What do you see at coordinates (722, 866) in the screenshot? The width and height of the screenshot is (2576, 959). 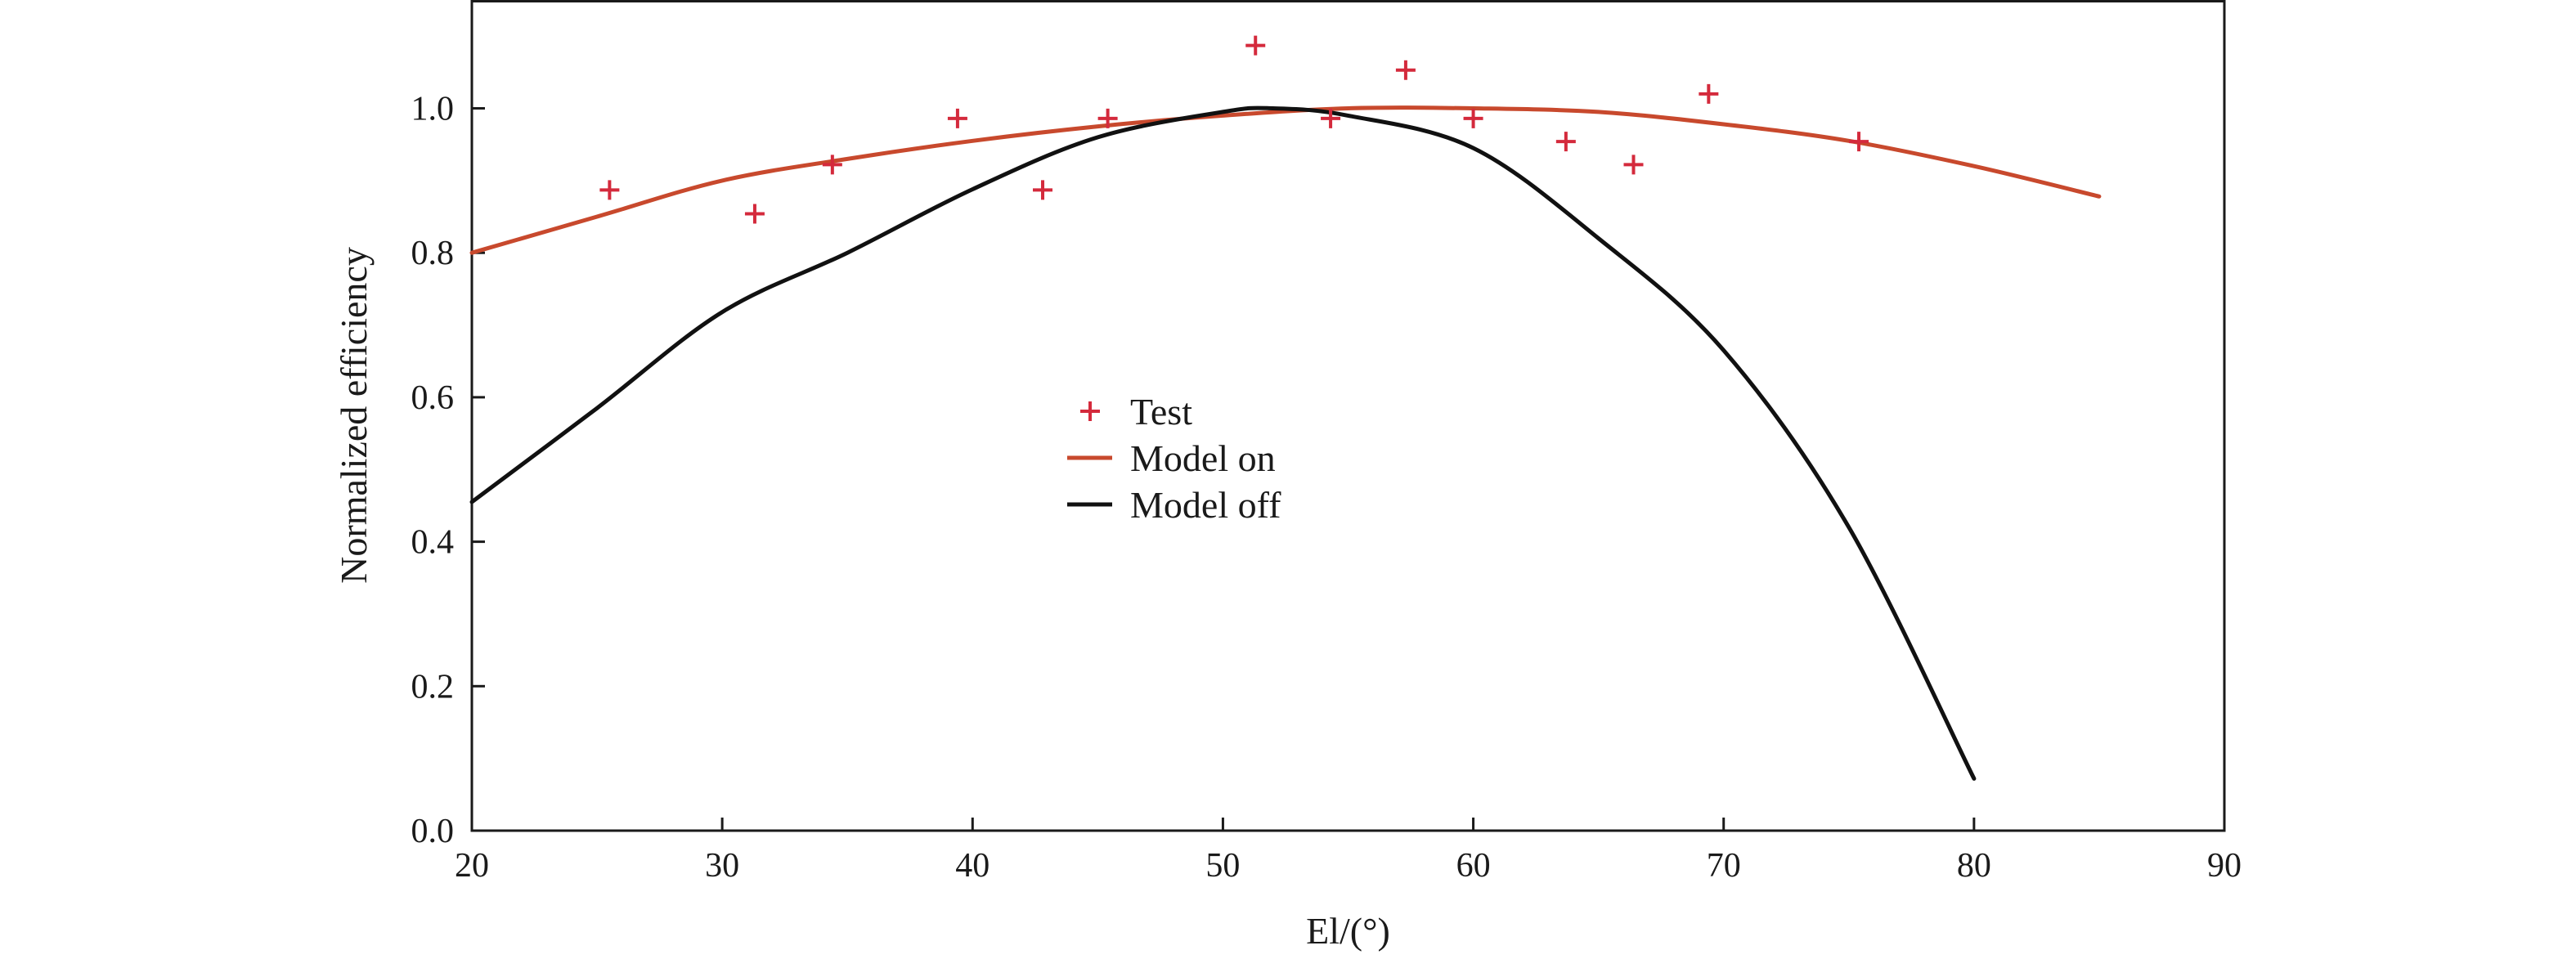 I see `x-tick-label: 30` at bounding box center [722, 866].